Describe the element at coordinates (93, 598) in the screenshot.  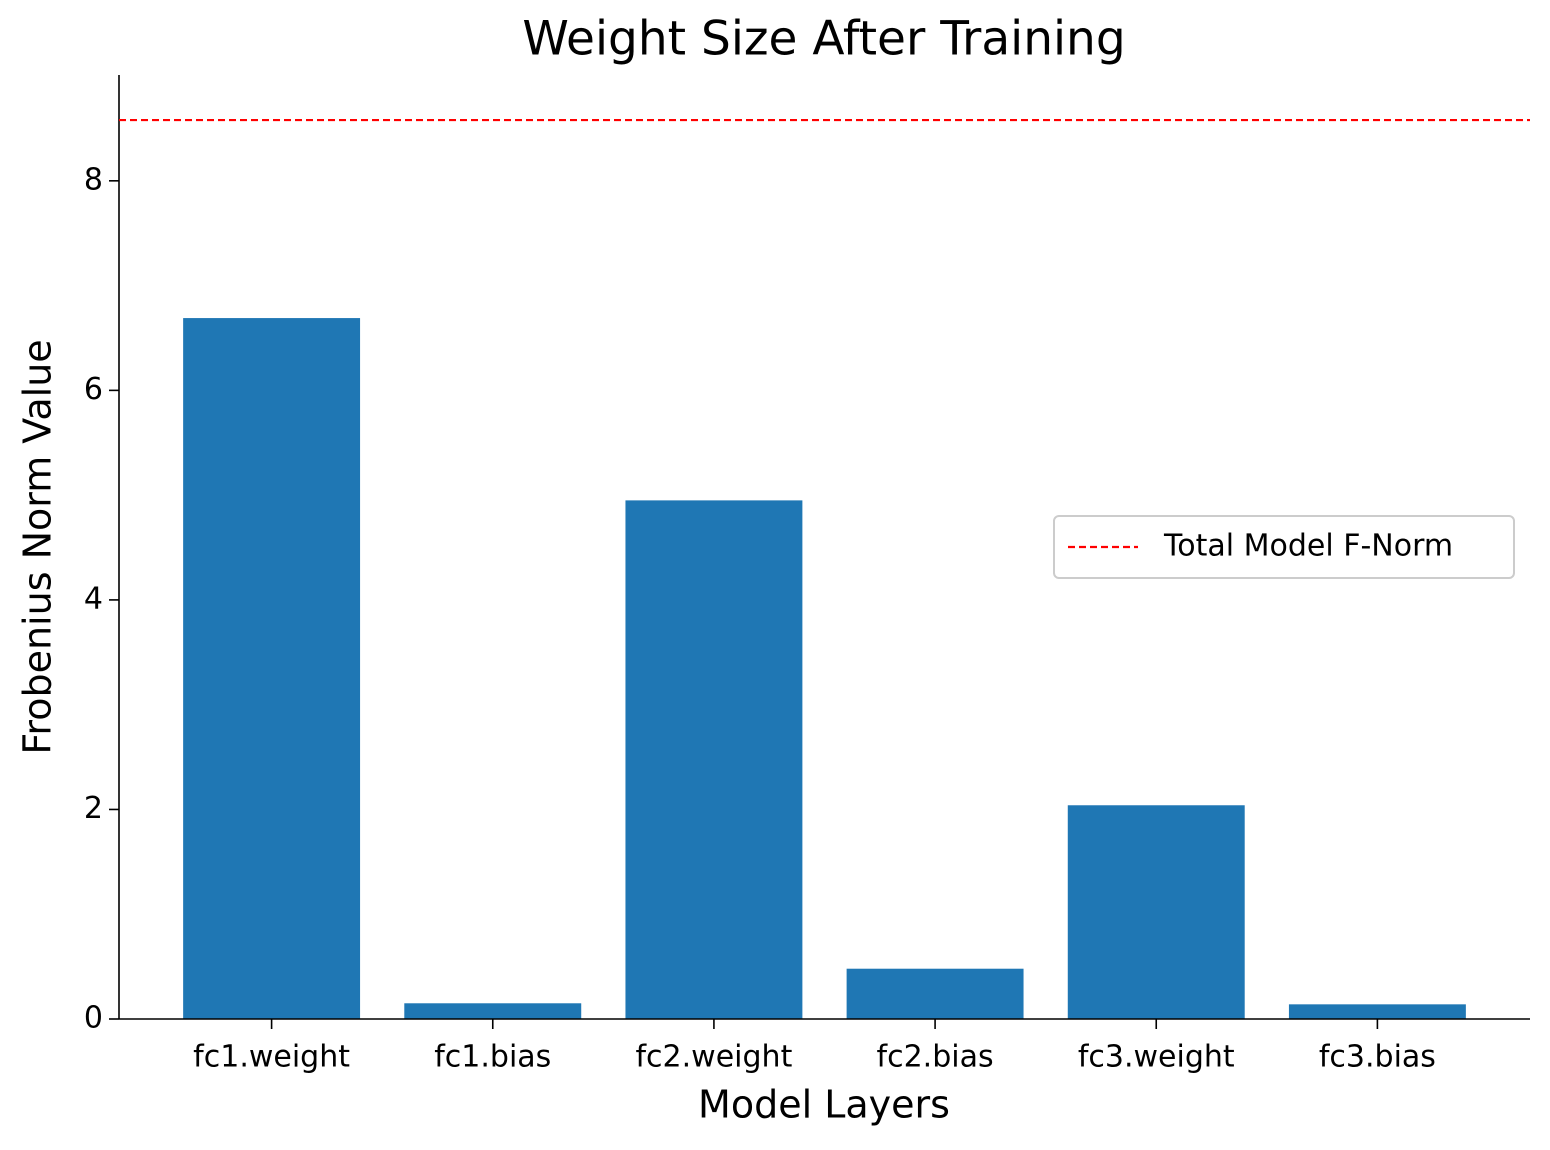
I see `y-tick-label: 4` at that location.